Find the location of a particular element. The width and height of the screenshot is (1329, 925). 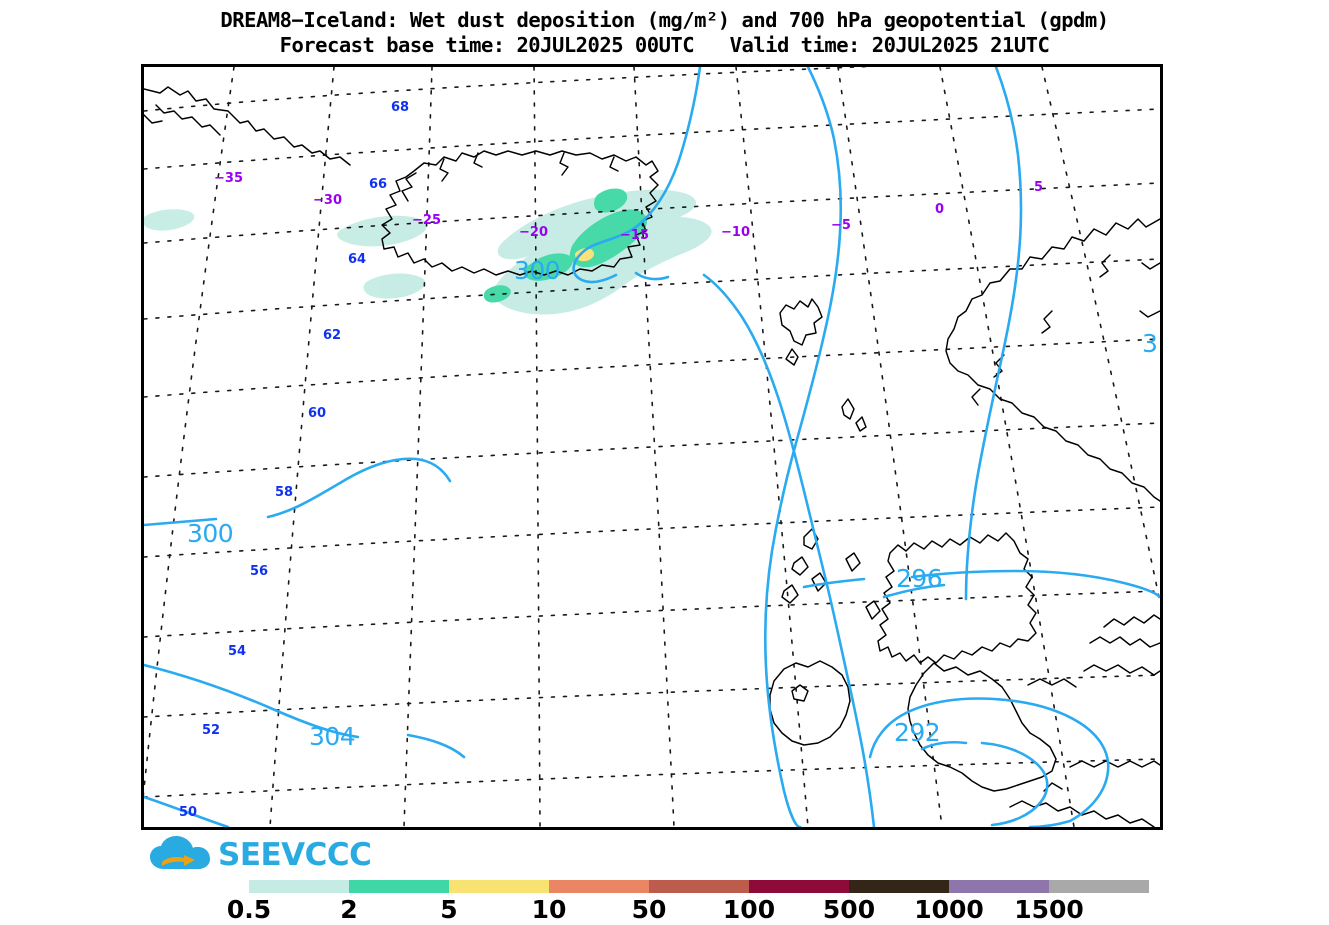

colorbar-tick-label: 10 is located at coordinates (549, 909).